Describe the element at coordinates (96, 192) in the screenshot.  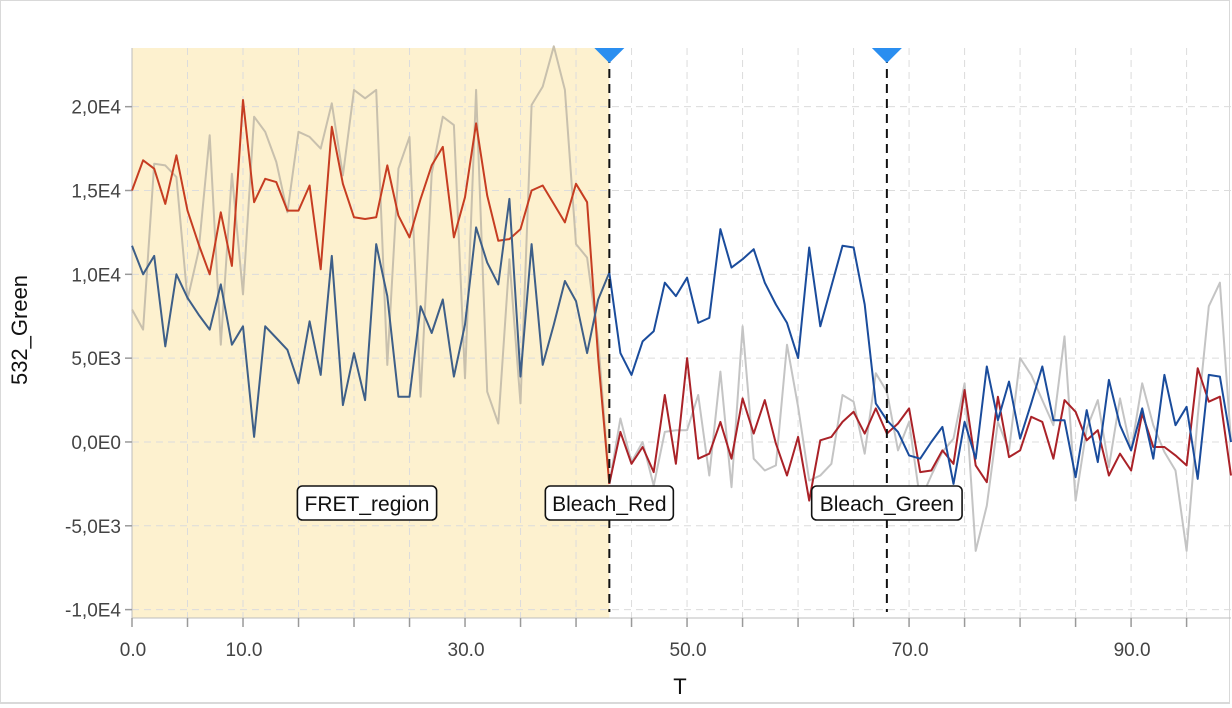
I see `y-tick-label: 1,5E4` at that location.